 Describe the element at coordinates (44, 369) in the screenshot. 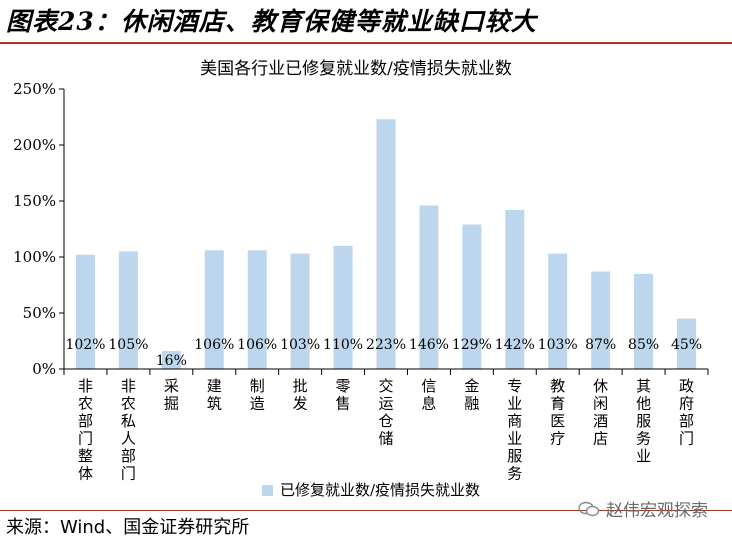

I see `y-tick-label: 0%` at that location.